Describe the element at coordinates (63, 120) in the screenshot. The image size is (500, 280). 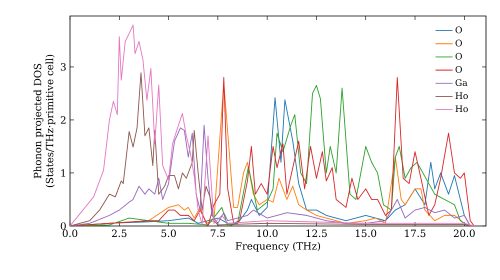
I see `y-tick-label: 2` at that location.